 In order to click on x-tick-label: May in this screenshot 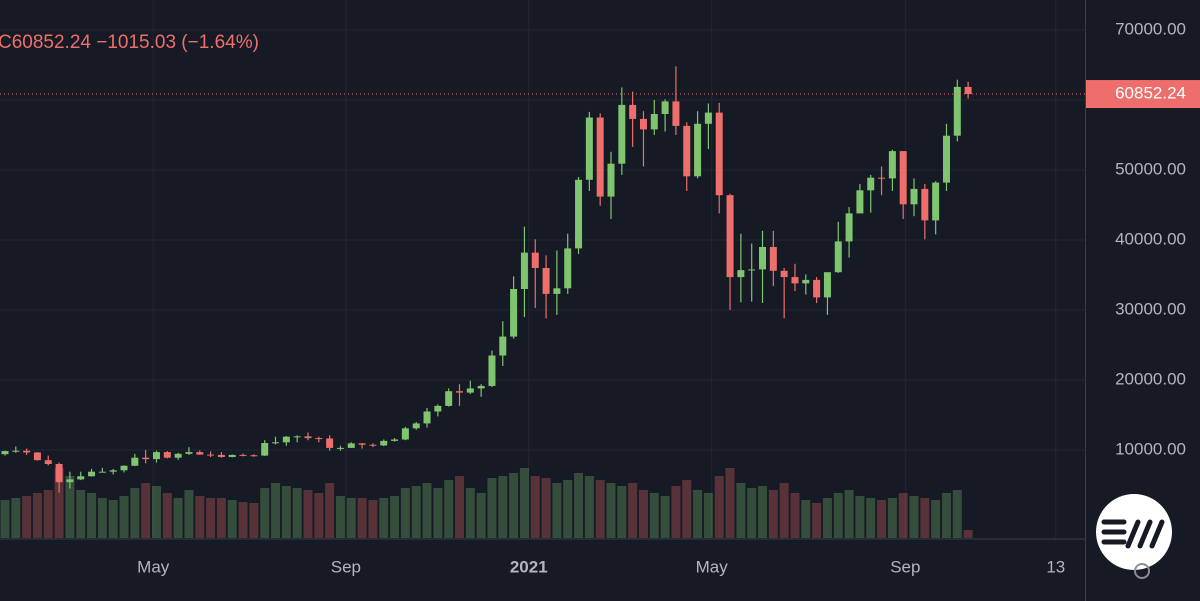, I will do `click(153, 566)`.